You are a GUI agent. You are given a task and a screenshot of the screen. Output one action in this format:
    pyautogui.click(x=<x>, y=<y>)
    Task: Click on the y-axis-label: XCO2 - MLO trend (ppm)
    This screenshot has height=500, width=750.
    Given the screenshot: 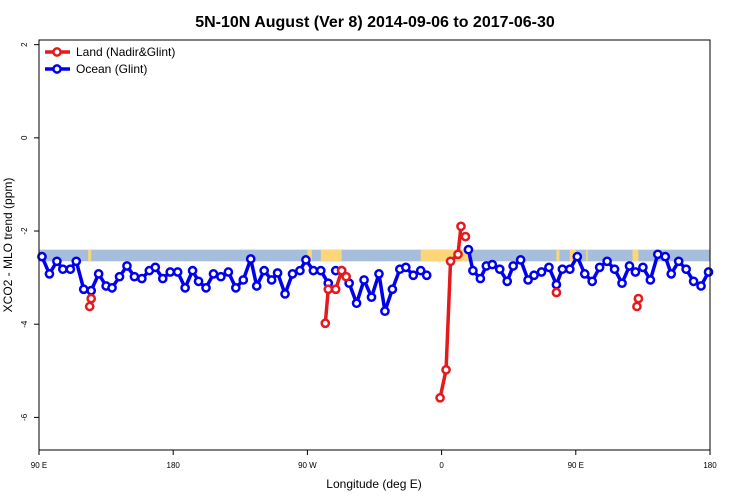 What is the action you would take?
    pyautogui.click(x=8, y=245)
    